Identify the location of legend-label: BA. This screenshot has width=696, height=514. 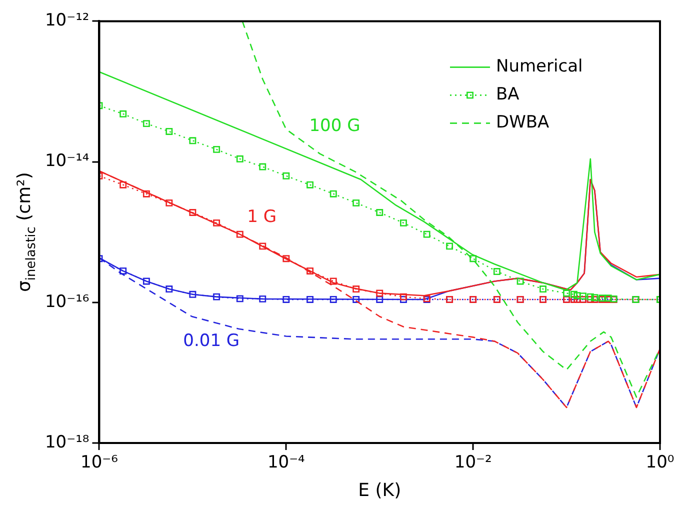
(508, 94).